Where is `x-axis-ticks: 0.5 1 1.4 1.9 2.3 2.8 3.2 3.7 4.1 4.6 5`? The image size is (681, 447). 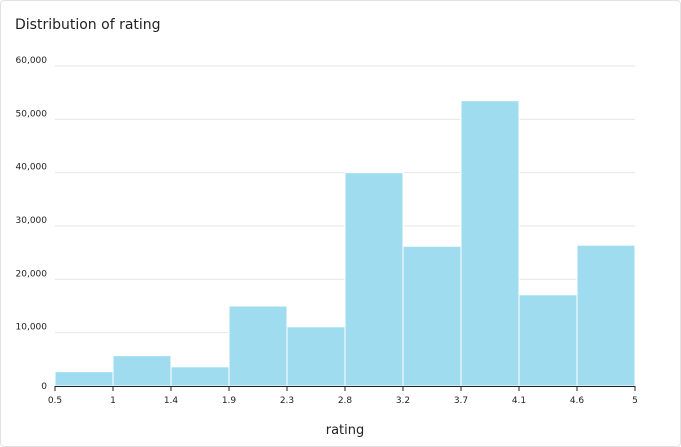 x-axis-ticks: 0.5 1 1.4 1.9 2.3 2.8 3.2 3.7 4.1 4.6 5 is located at coordinates (343, 396).